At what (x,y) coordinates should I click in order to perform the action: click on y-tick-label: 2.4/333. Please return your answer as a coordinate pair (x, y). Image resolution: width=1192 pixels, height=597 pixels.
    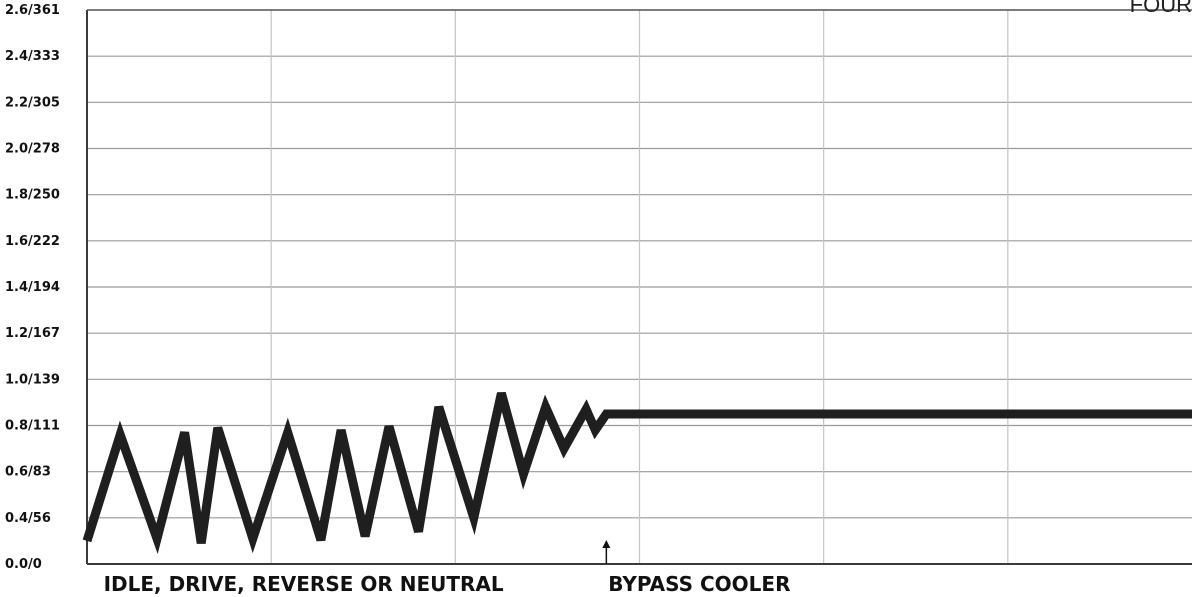
    Looking at the image, I should click on (32, 56).